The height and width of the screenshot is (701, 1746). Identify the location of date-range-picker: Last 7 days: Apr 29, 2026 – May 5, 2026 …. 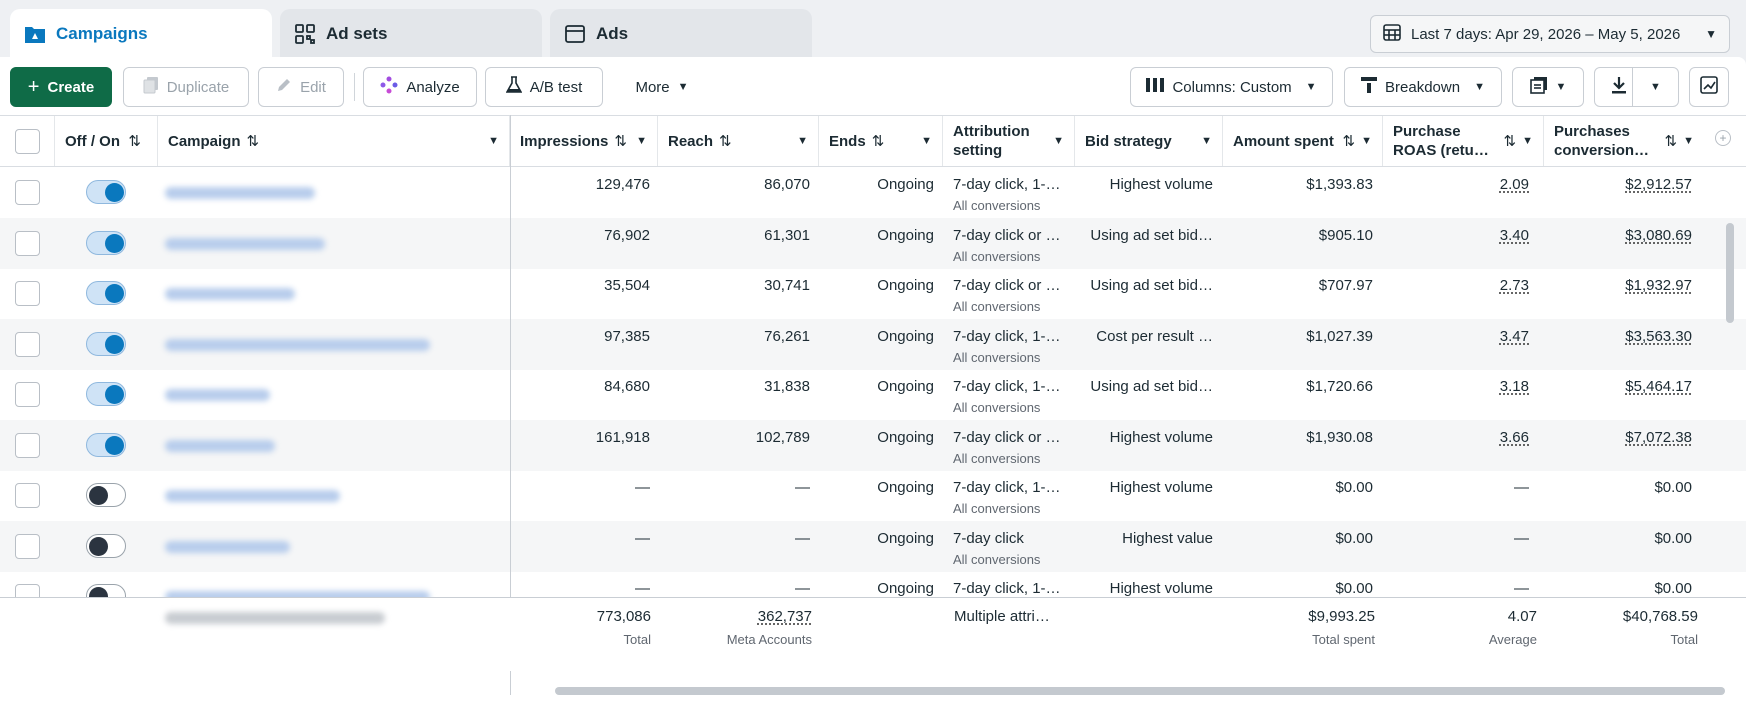
(1550, 34).